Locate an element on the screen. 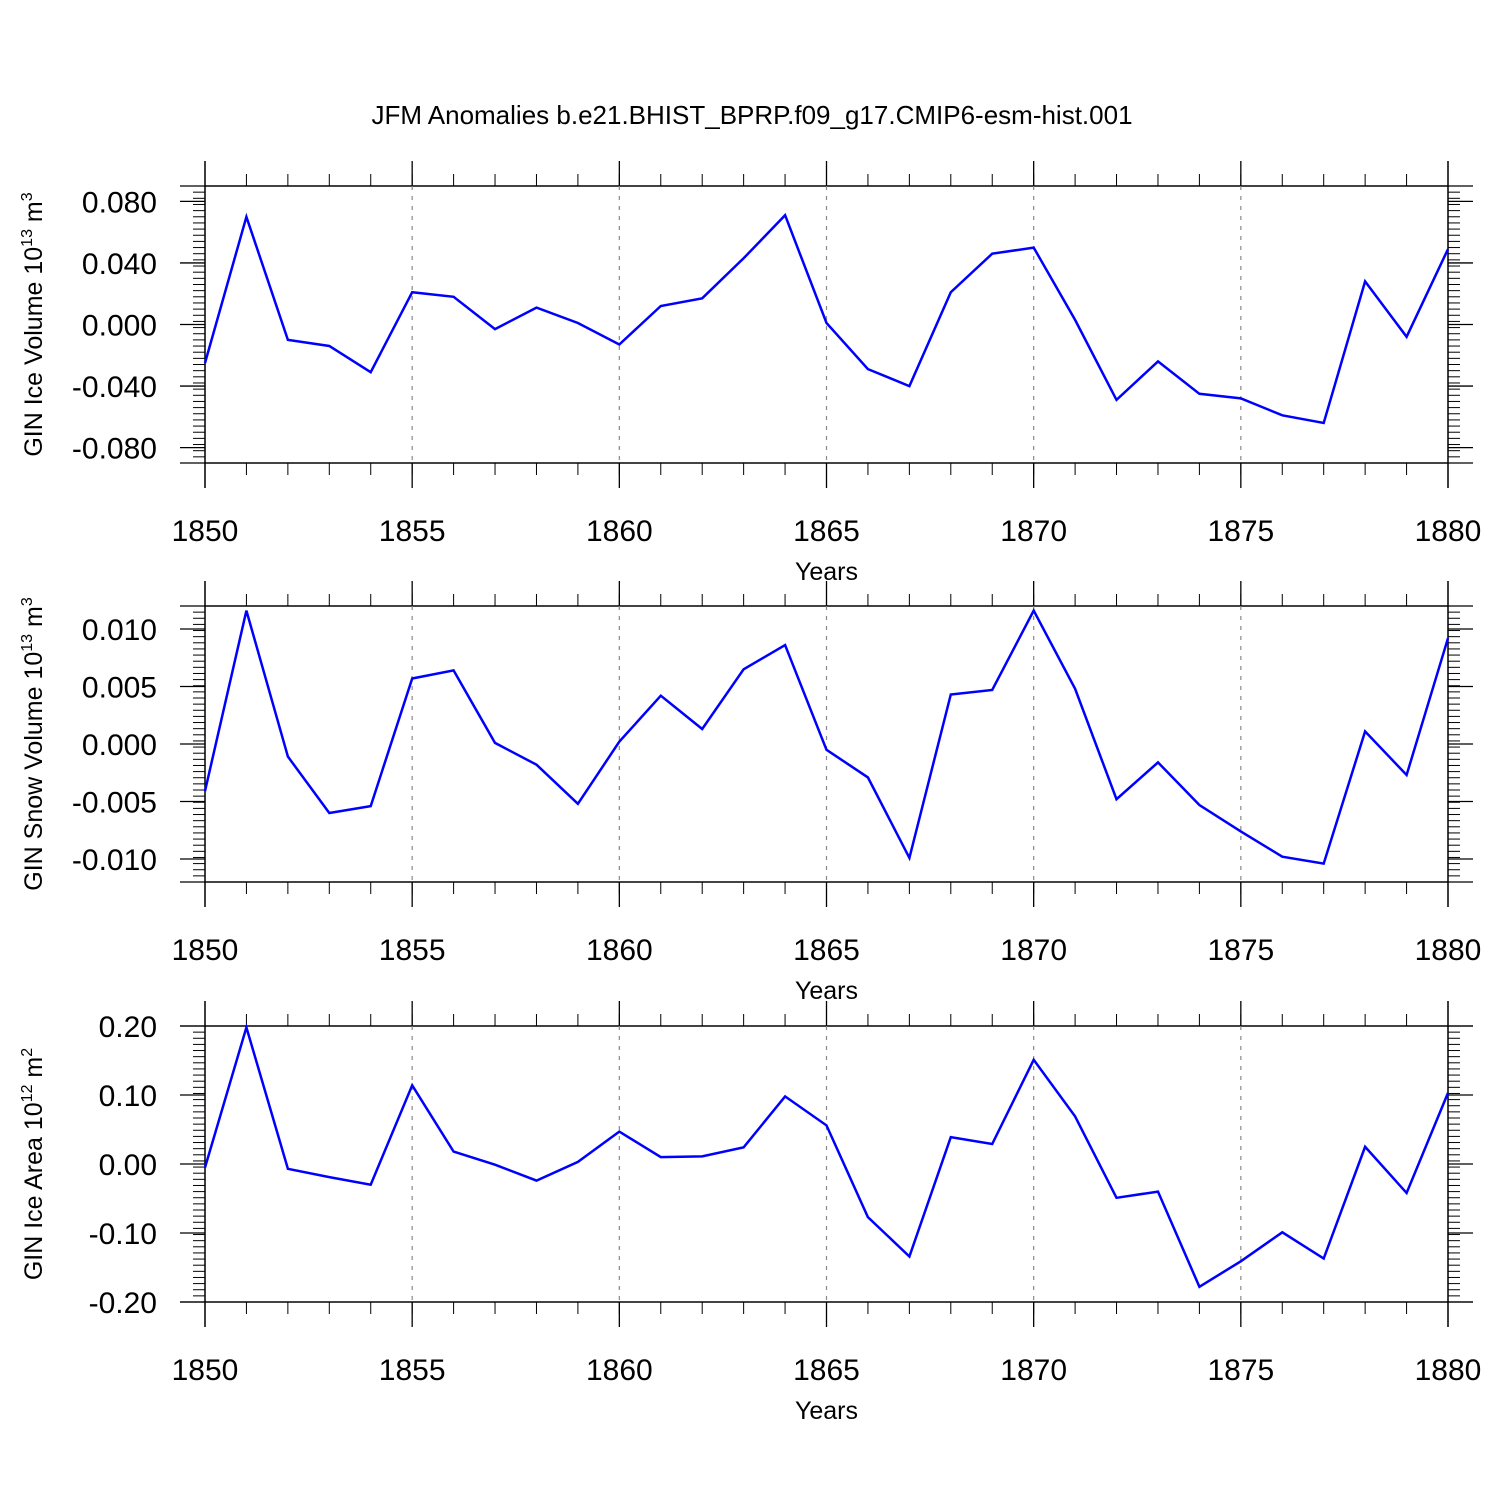  y-tick-label: 0.005 is located at coordinates (119, 688).